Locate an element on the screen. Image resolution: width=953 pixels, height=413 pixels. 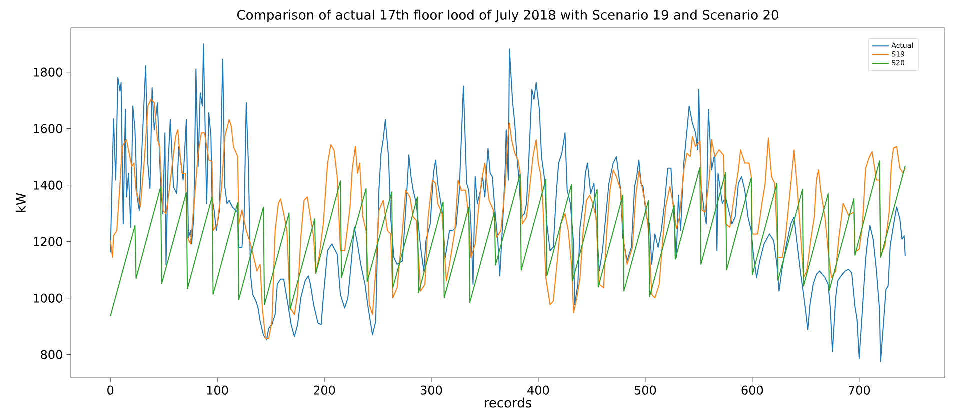
x-tick-label: 700 is located at coordinates (859, 390).